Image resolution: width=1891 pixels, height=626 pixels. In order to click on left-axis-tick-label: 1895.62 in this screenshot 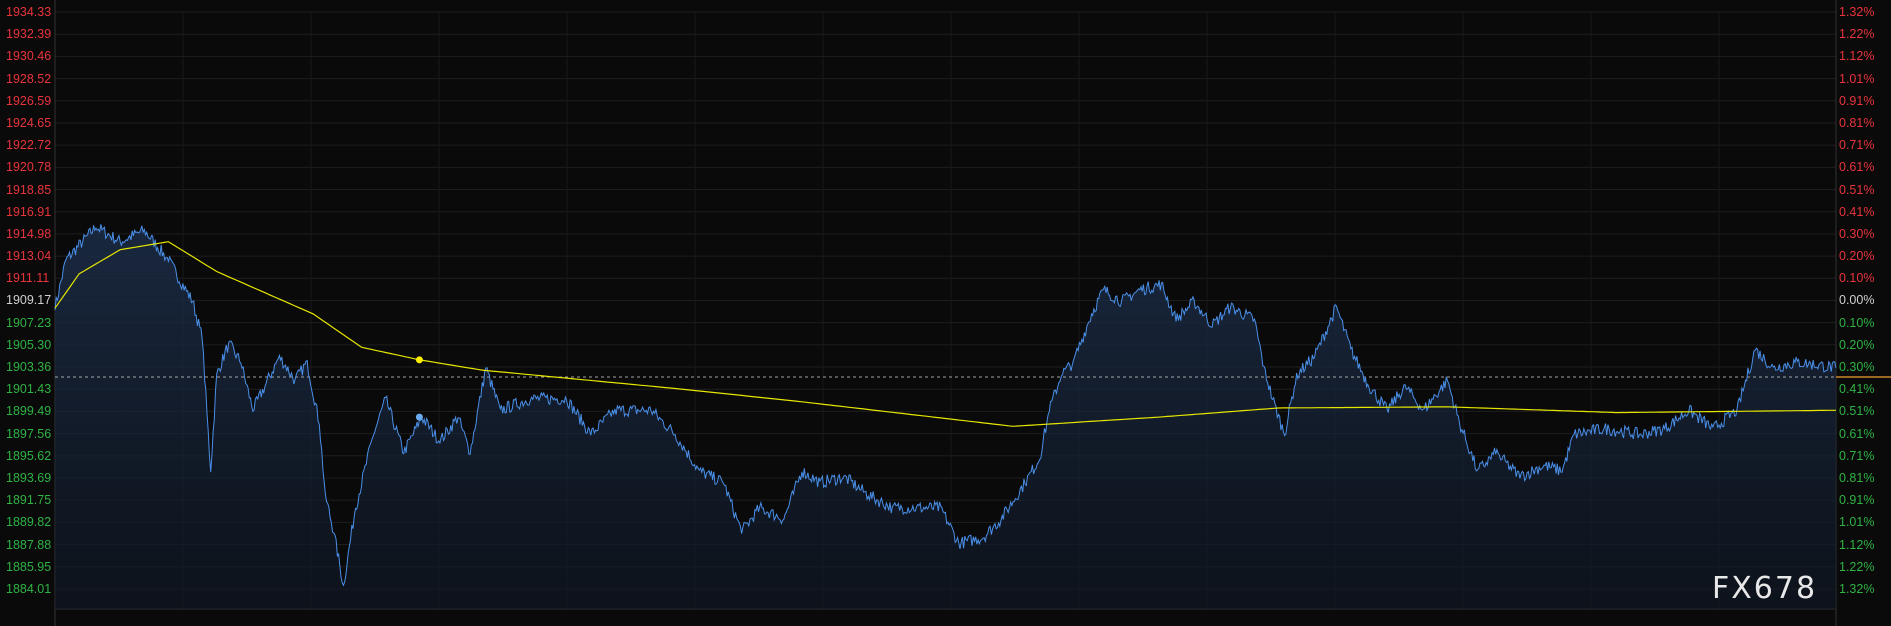, I will do `click(29, 455)`.